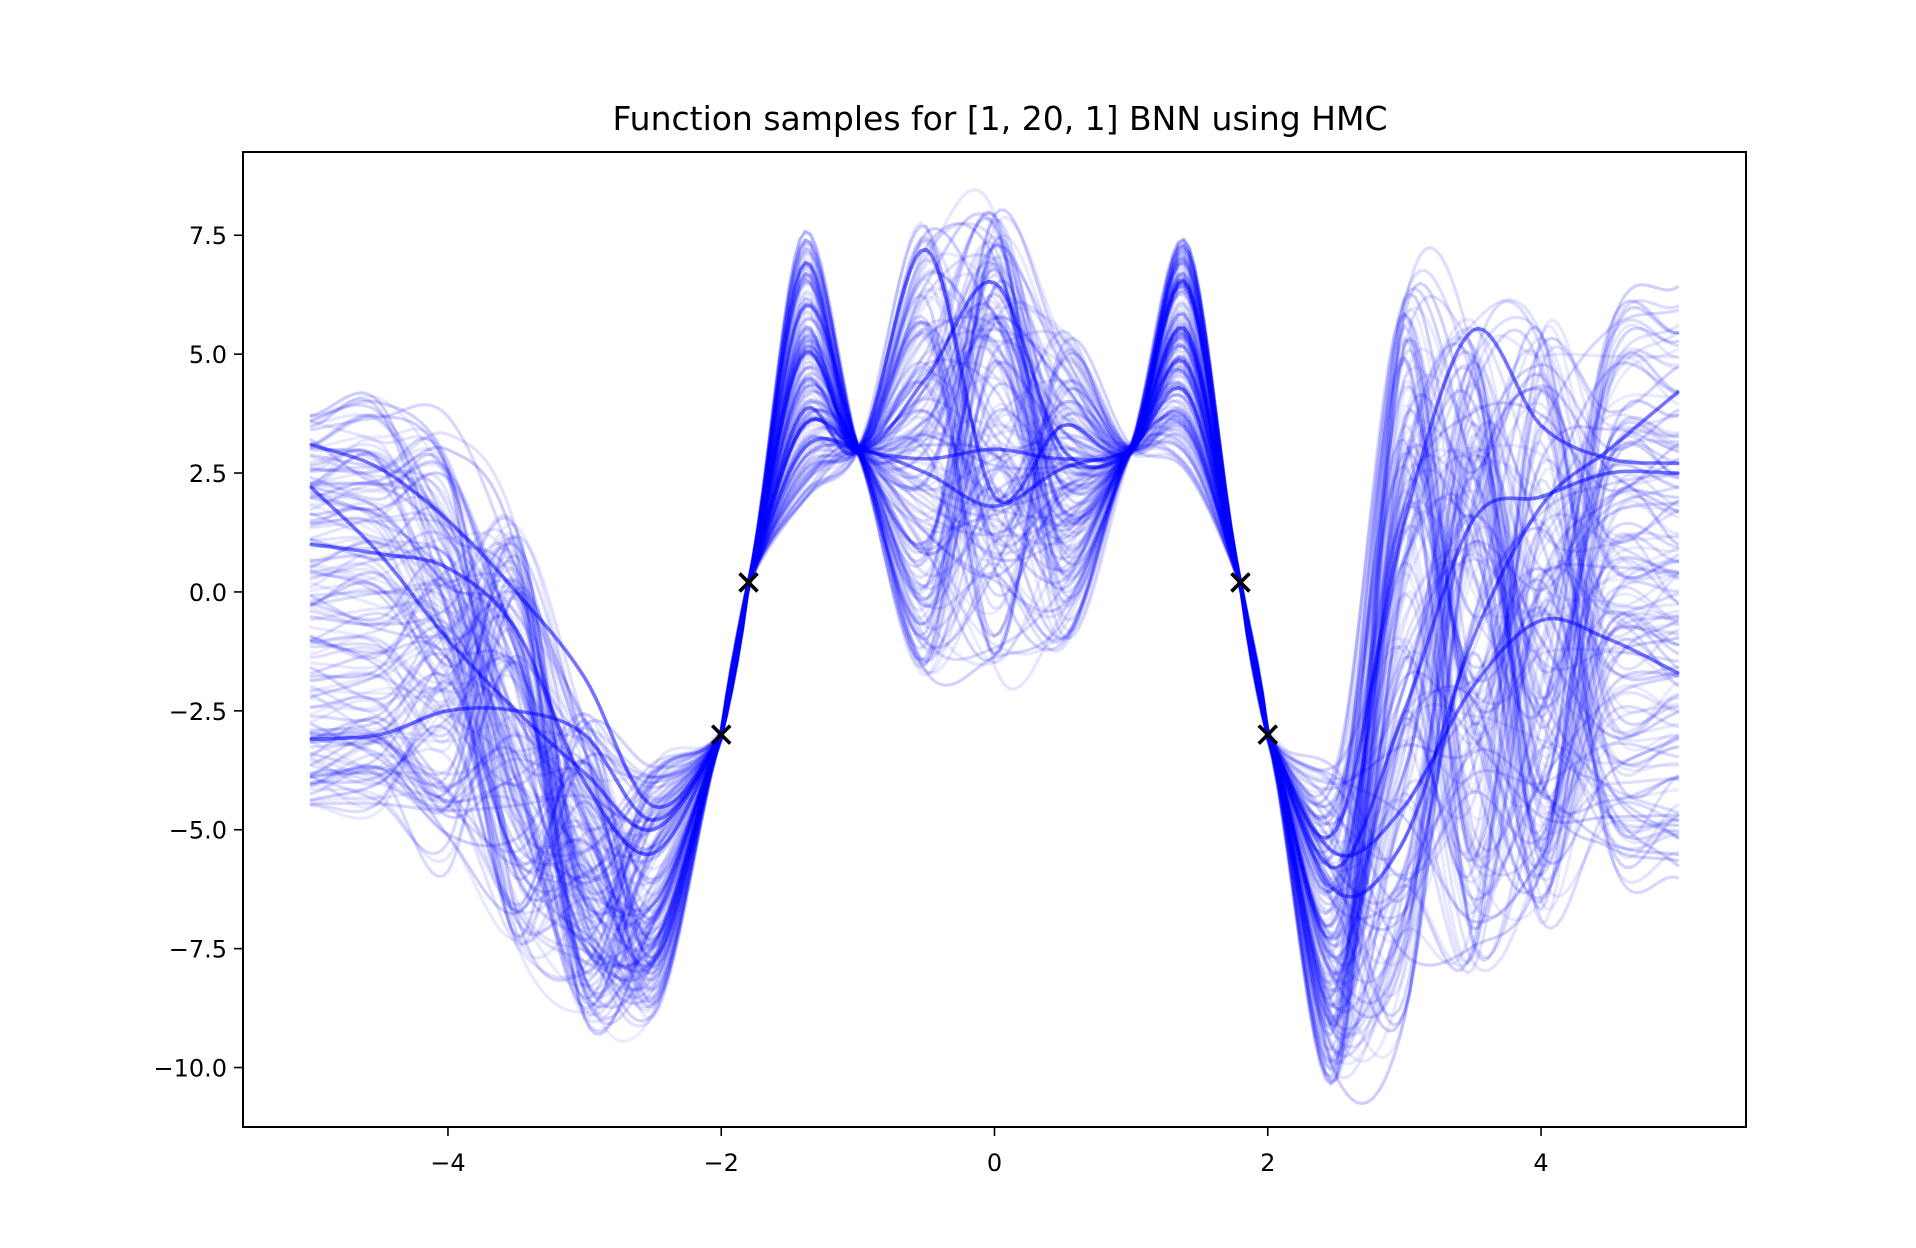  Describe the element at coordinates (208, 474) in the screenshot. I see `y-tick-label: 2.5` at that location.